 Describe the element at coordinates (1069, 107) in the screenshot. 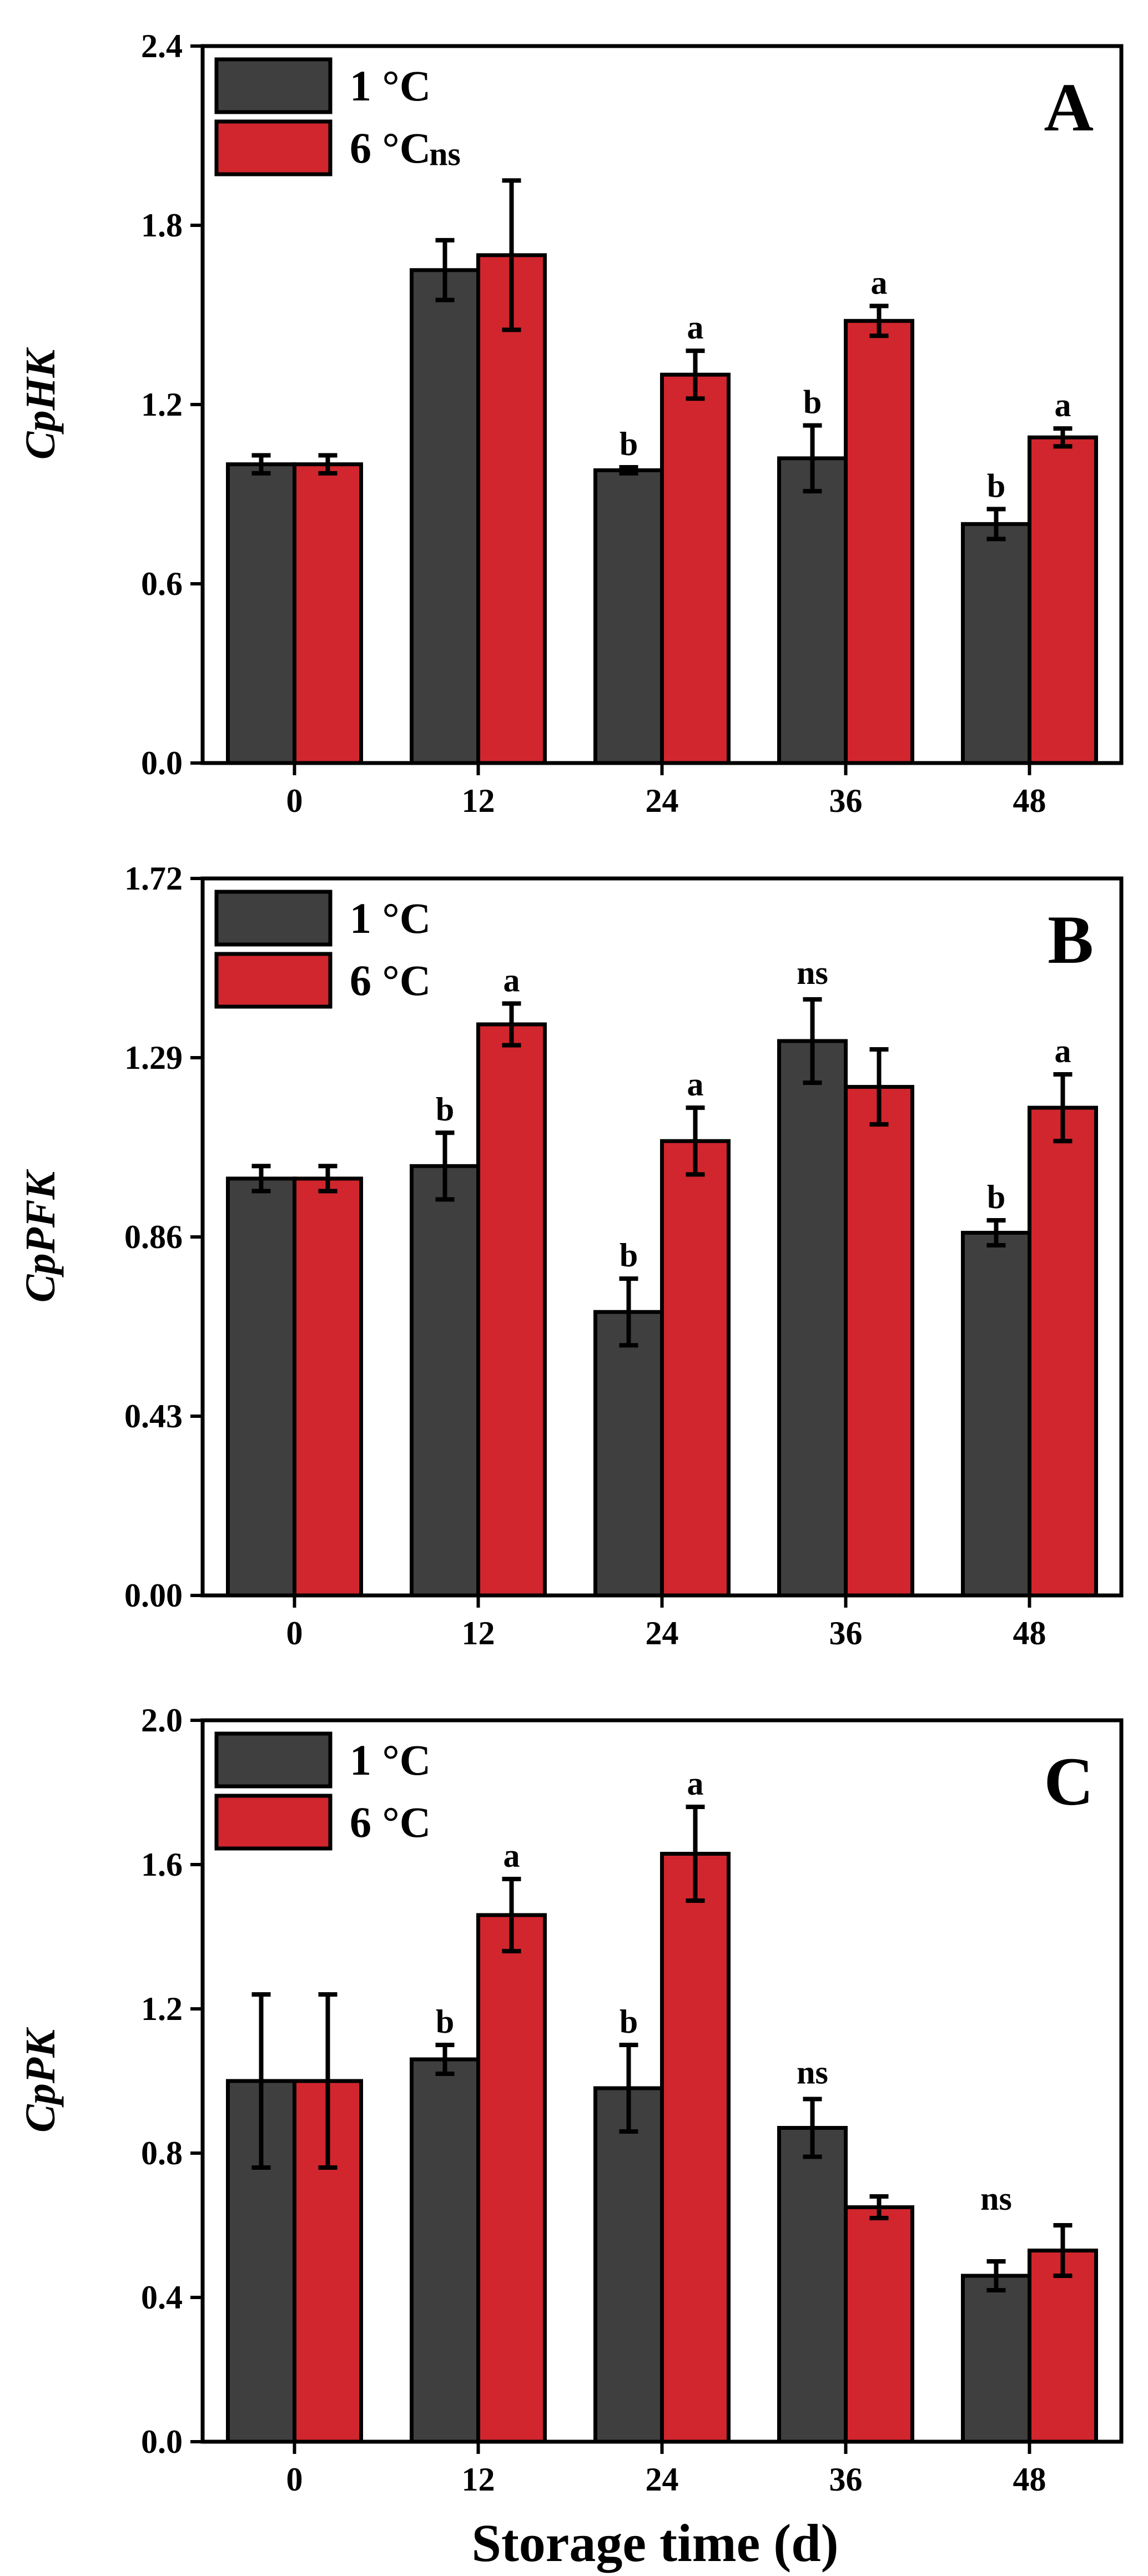

I see `panel-label: A` at that location.